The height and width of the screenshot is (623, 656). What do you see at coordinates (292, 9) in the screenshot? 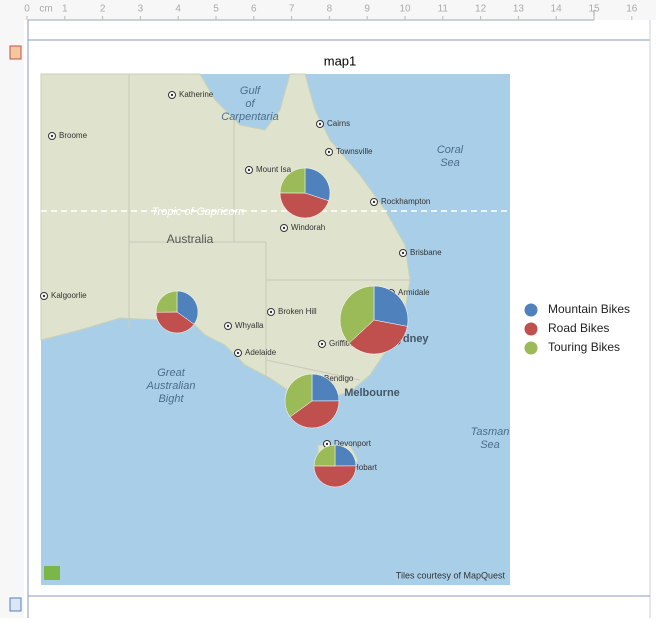
I see `ruler-label: 7` at bounding box center [292, 9].